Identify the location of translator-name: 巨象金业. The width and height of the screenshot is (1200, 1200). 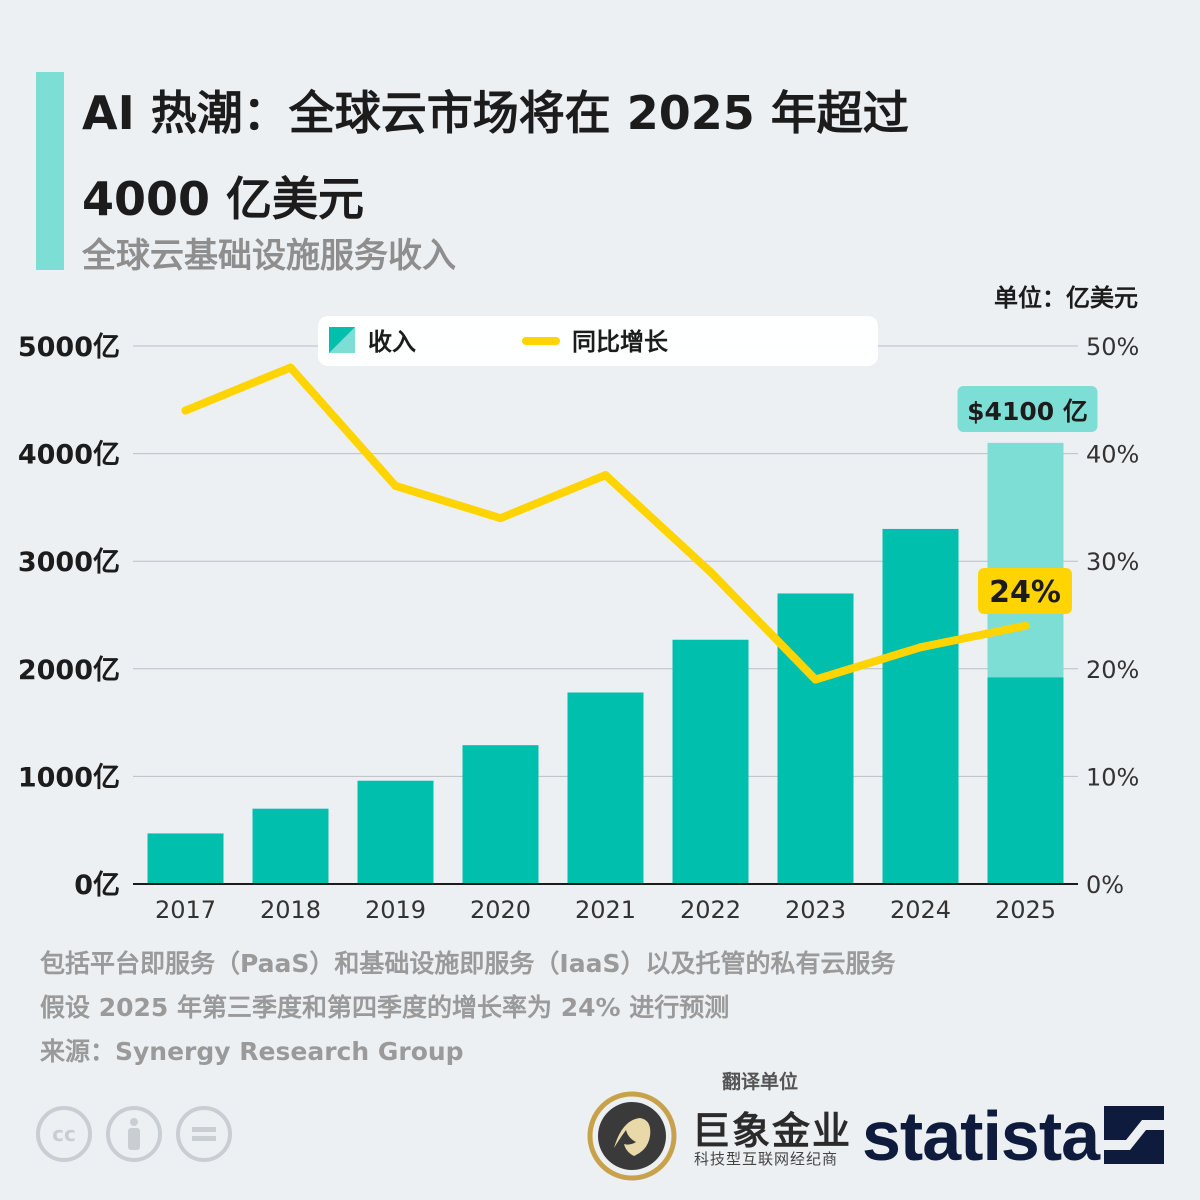
(772, 1131).